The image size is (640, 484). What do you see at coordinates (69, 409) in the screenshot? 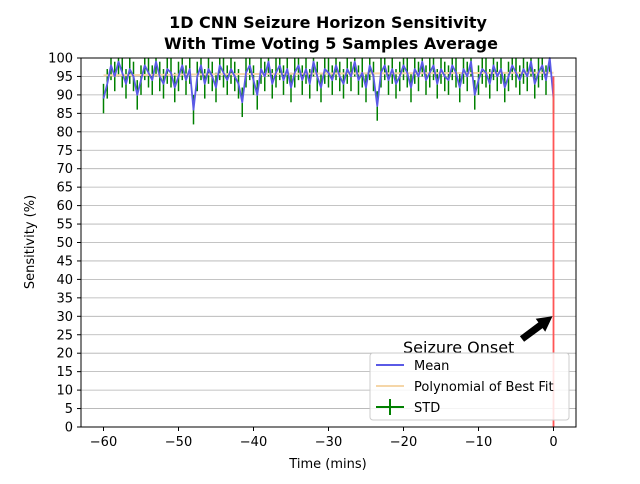
I see `y-tick-label: 5` at bounding box center [69, 409].